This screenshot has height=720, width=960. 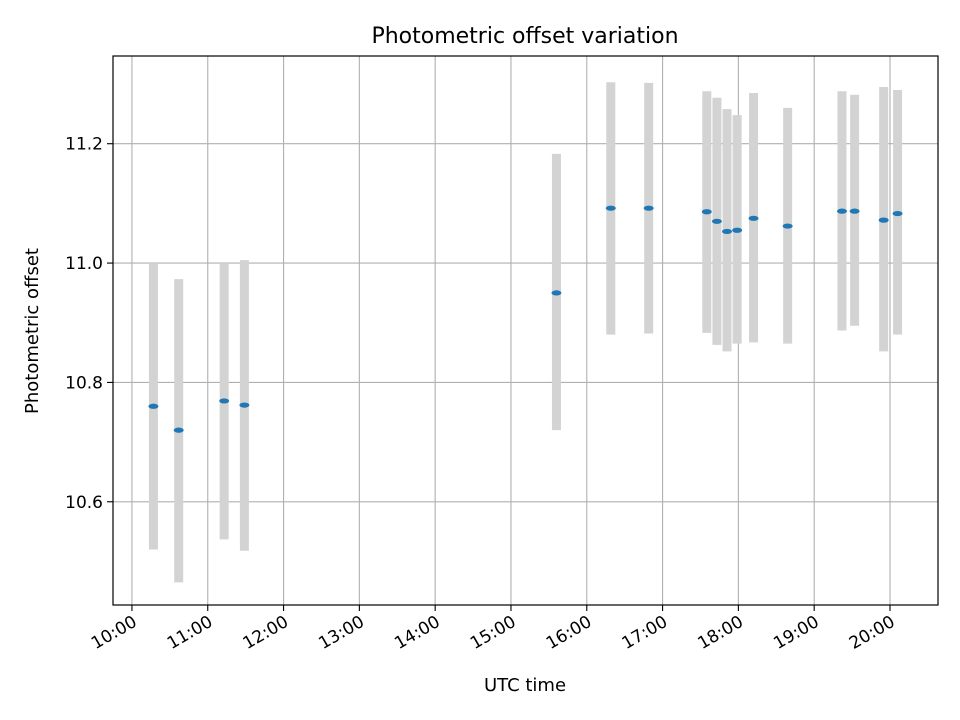 What do you see at coordinates (89, 324) in the screenshot?
I see `y-axis-ticks: 10.6 10.8 11.0 11.2` at bounding box center [89, 324].